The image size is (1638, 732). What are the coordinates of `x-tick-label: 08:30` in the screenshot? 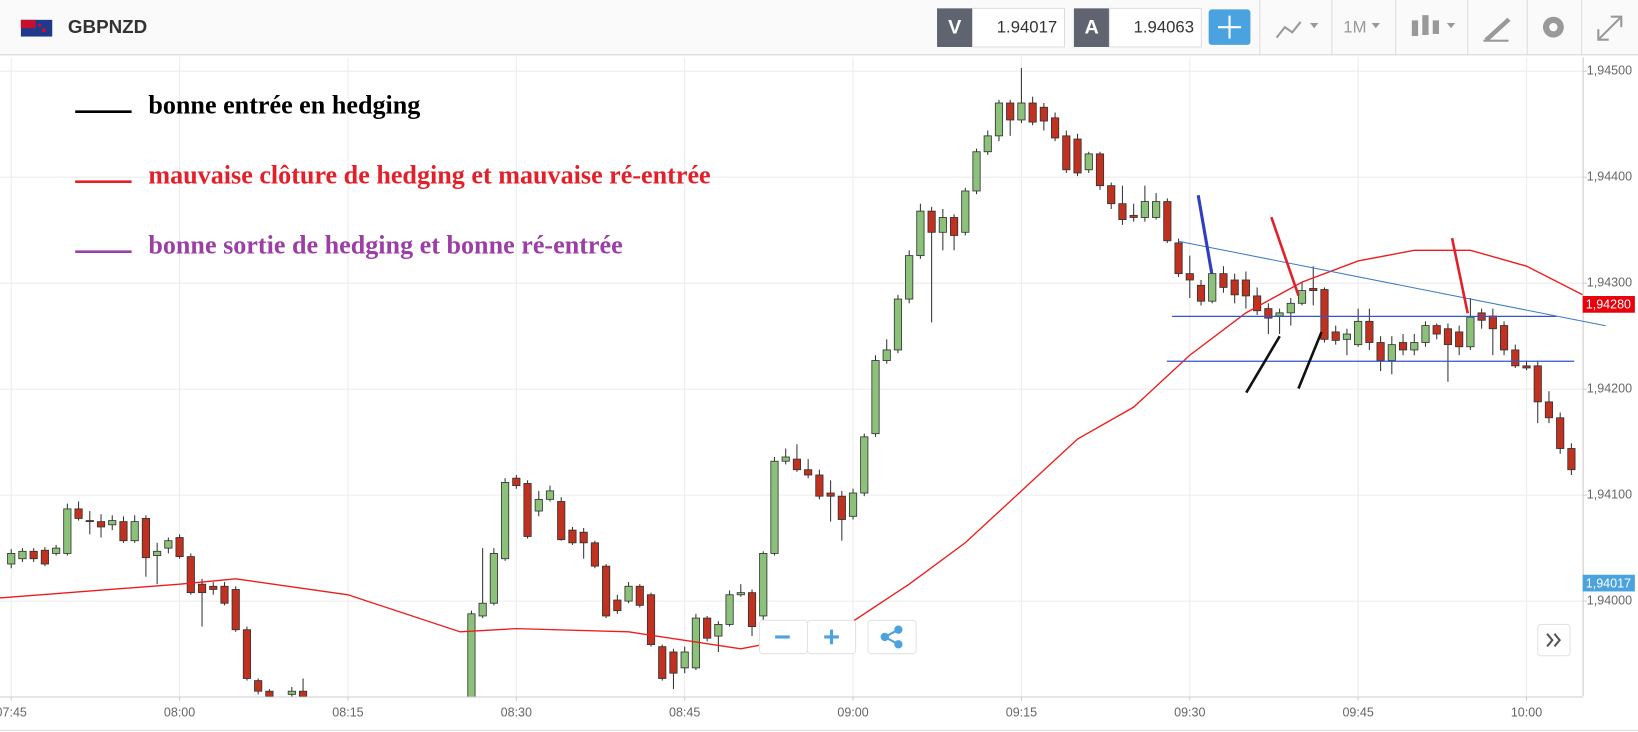 It's located at (516, 713).